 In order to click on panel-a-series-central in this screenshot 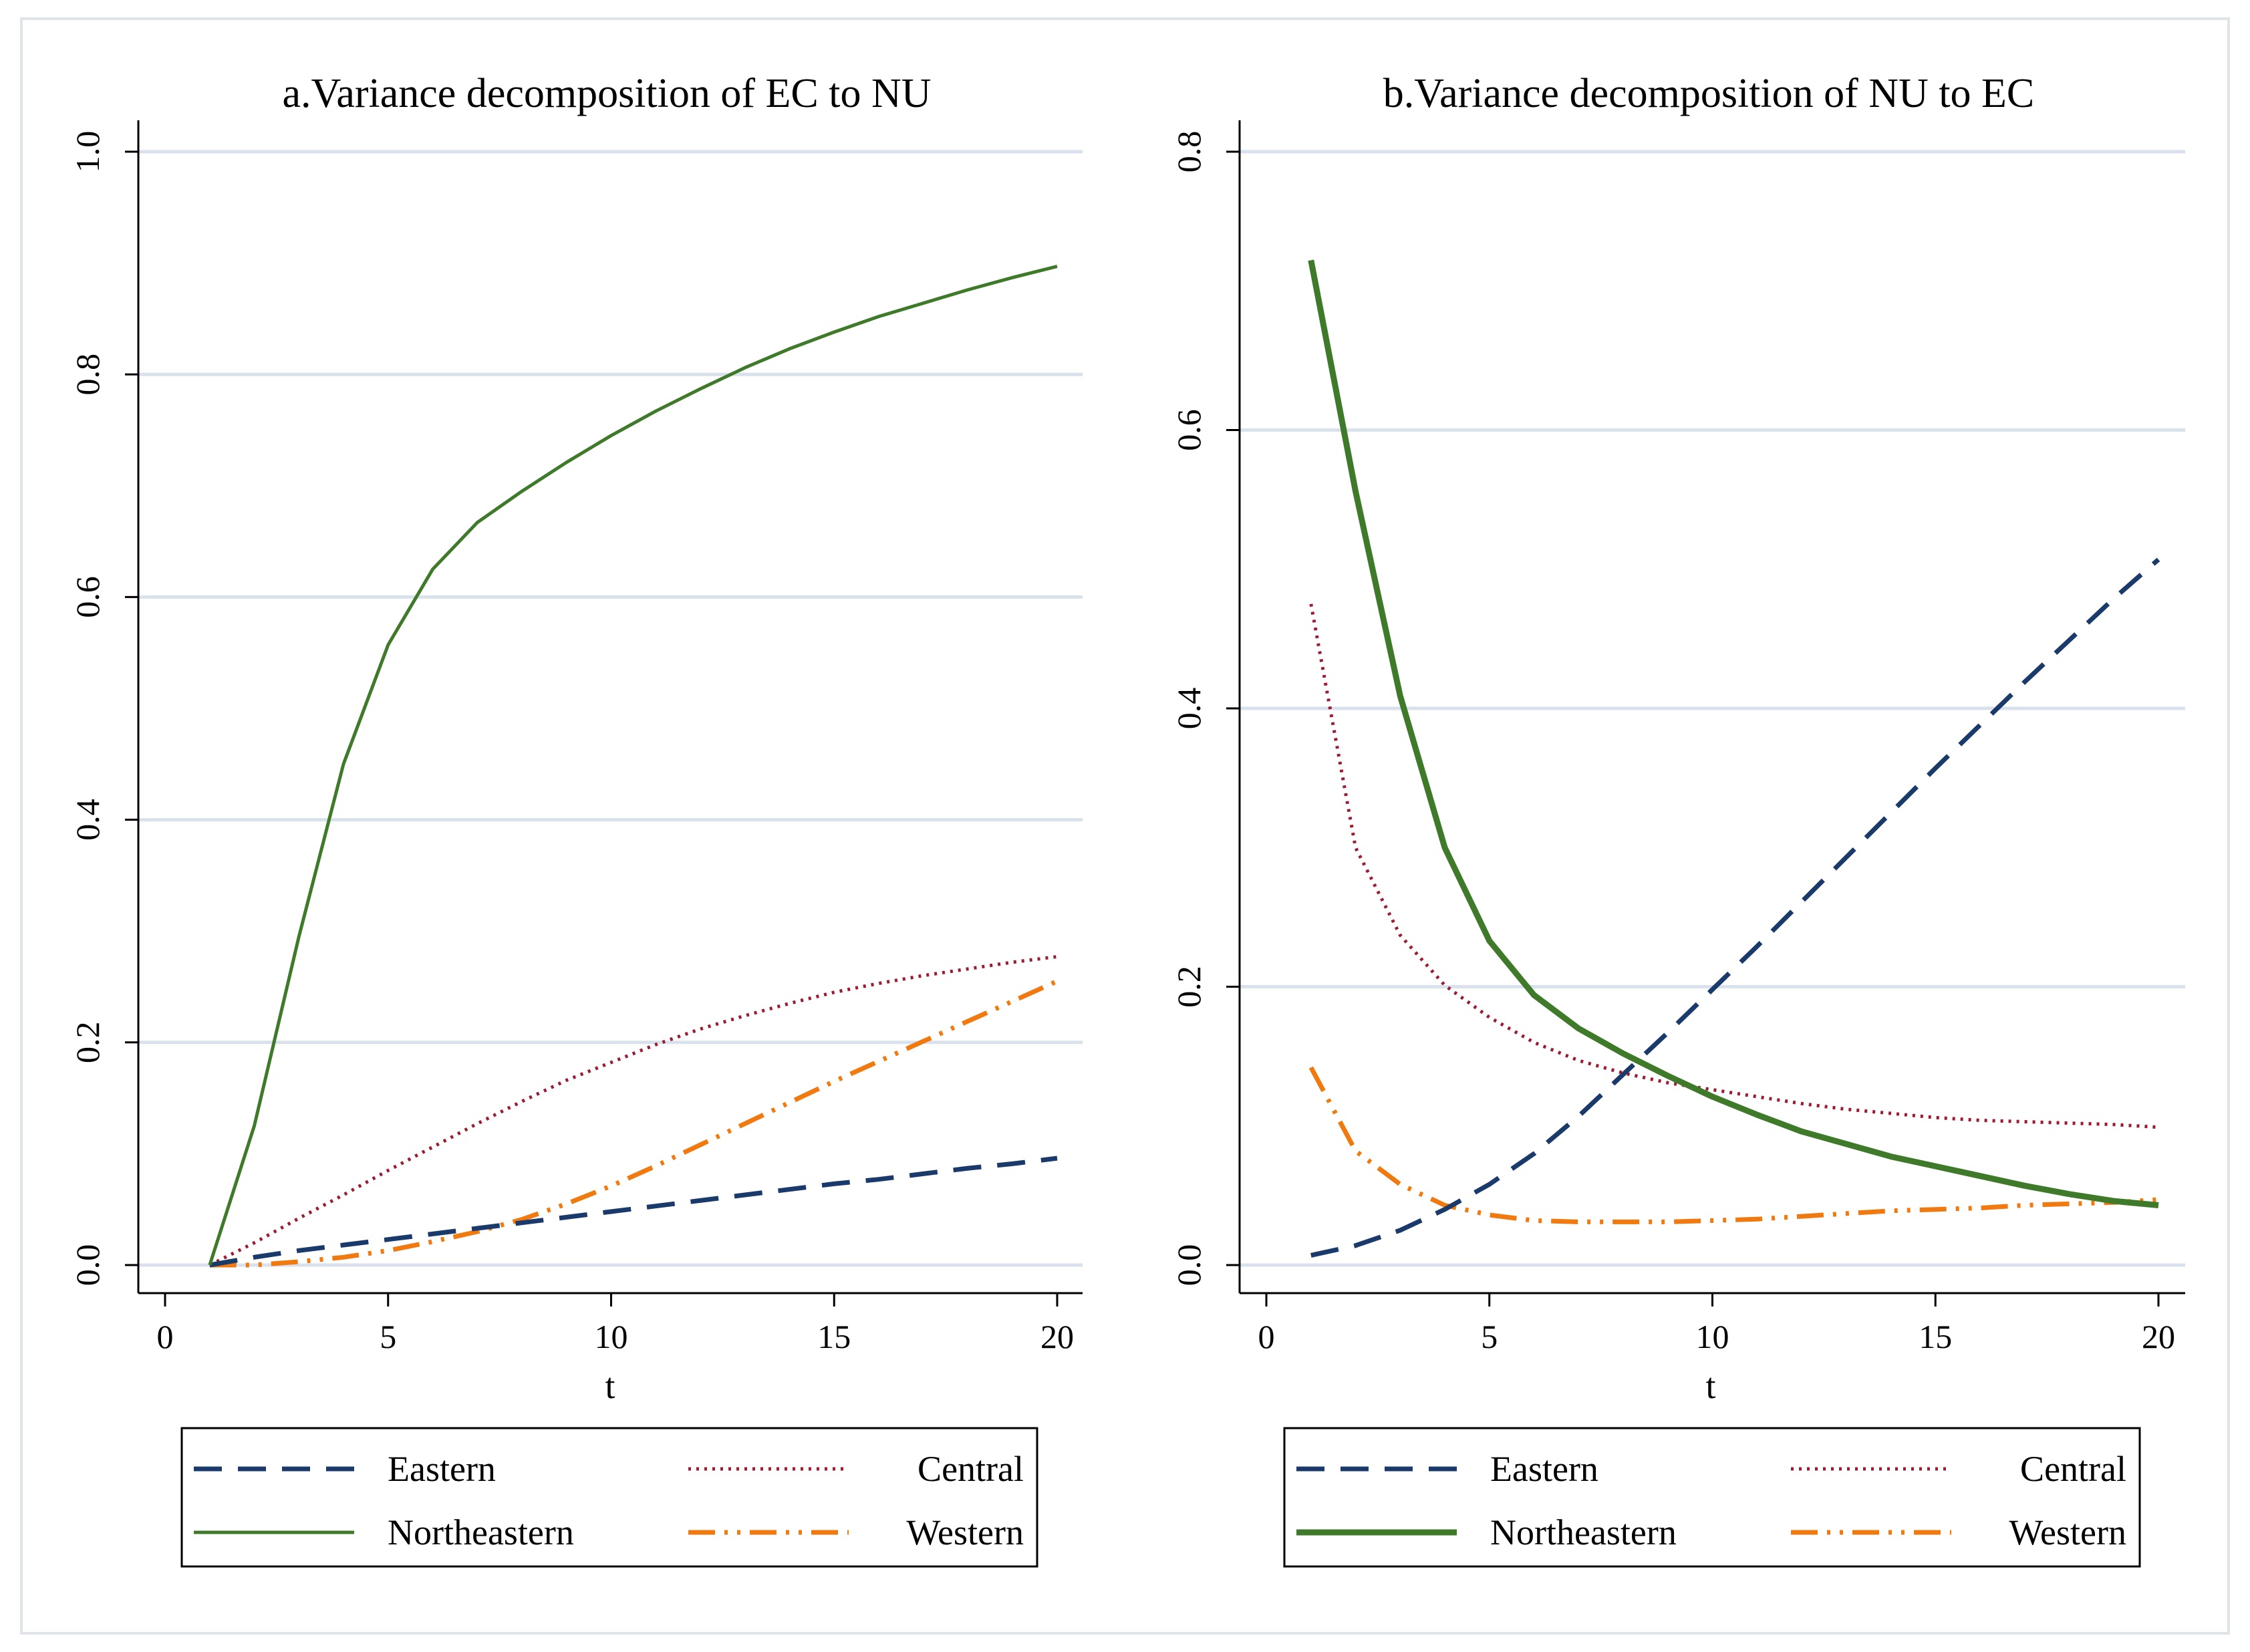, I will do `click(633, 1111)`.